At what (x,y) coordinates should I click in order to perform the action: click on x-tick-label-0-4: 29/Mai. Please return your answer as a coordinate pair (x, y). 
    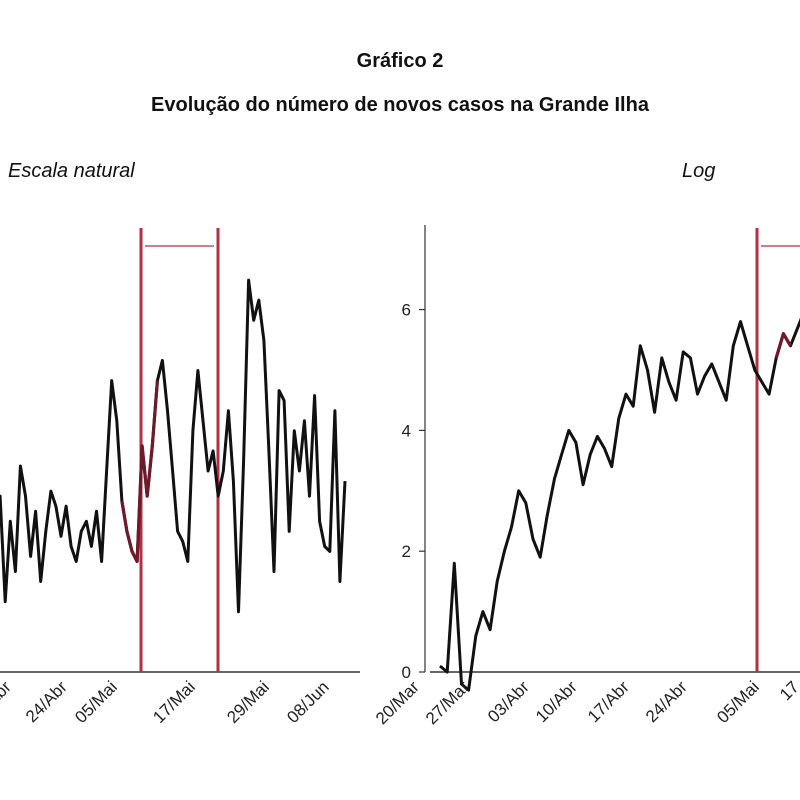
    Looking at the image, I should click on (248, 702).